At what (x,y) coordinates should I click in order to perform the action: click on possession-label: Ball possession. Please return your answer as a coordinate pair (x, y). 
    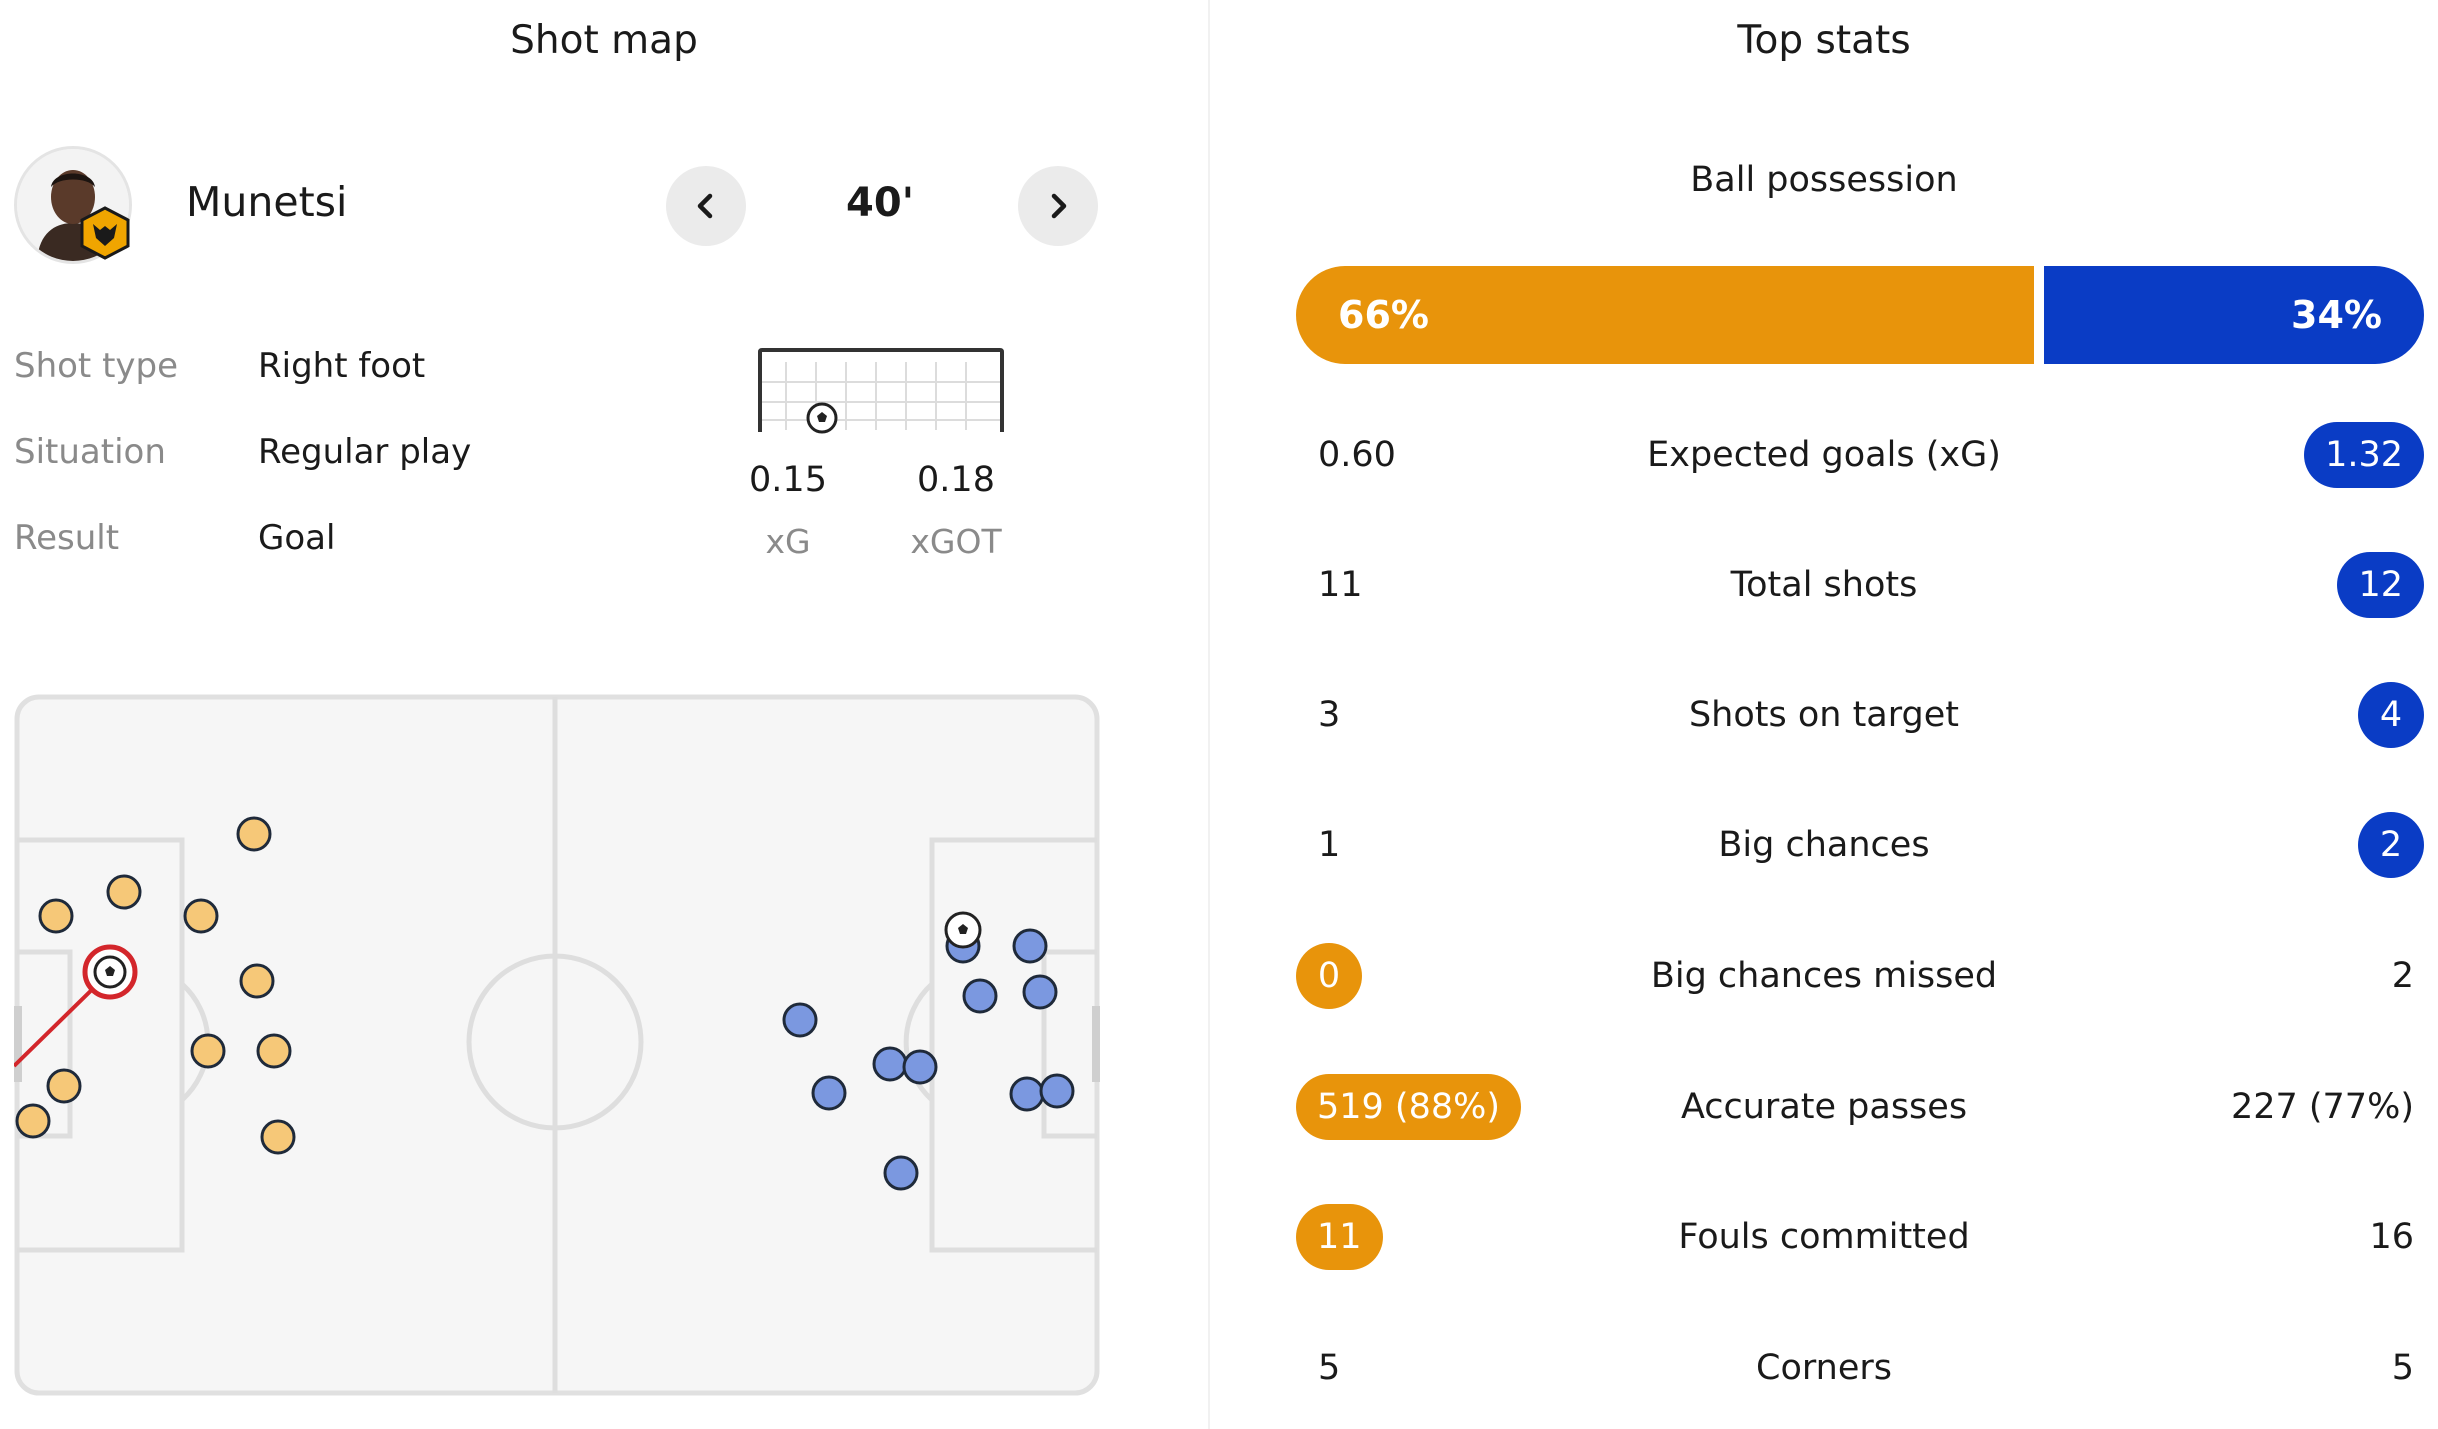
    Looking at the image, I should click on (1824, 180).